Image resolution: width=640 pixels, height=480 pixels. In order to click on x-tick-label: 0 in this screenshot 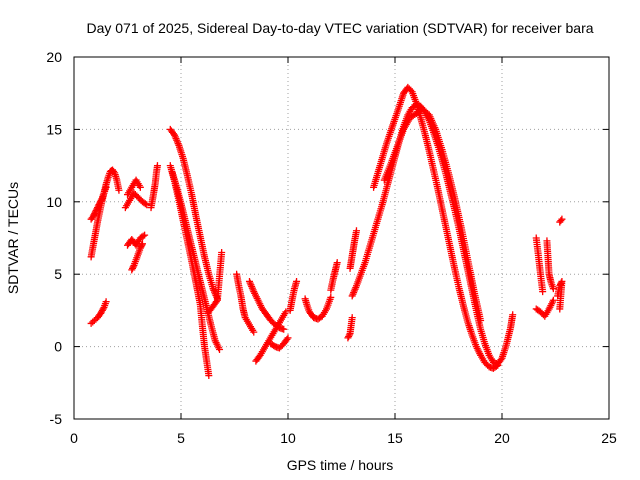, I will do `click(74, 438)`.